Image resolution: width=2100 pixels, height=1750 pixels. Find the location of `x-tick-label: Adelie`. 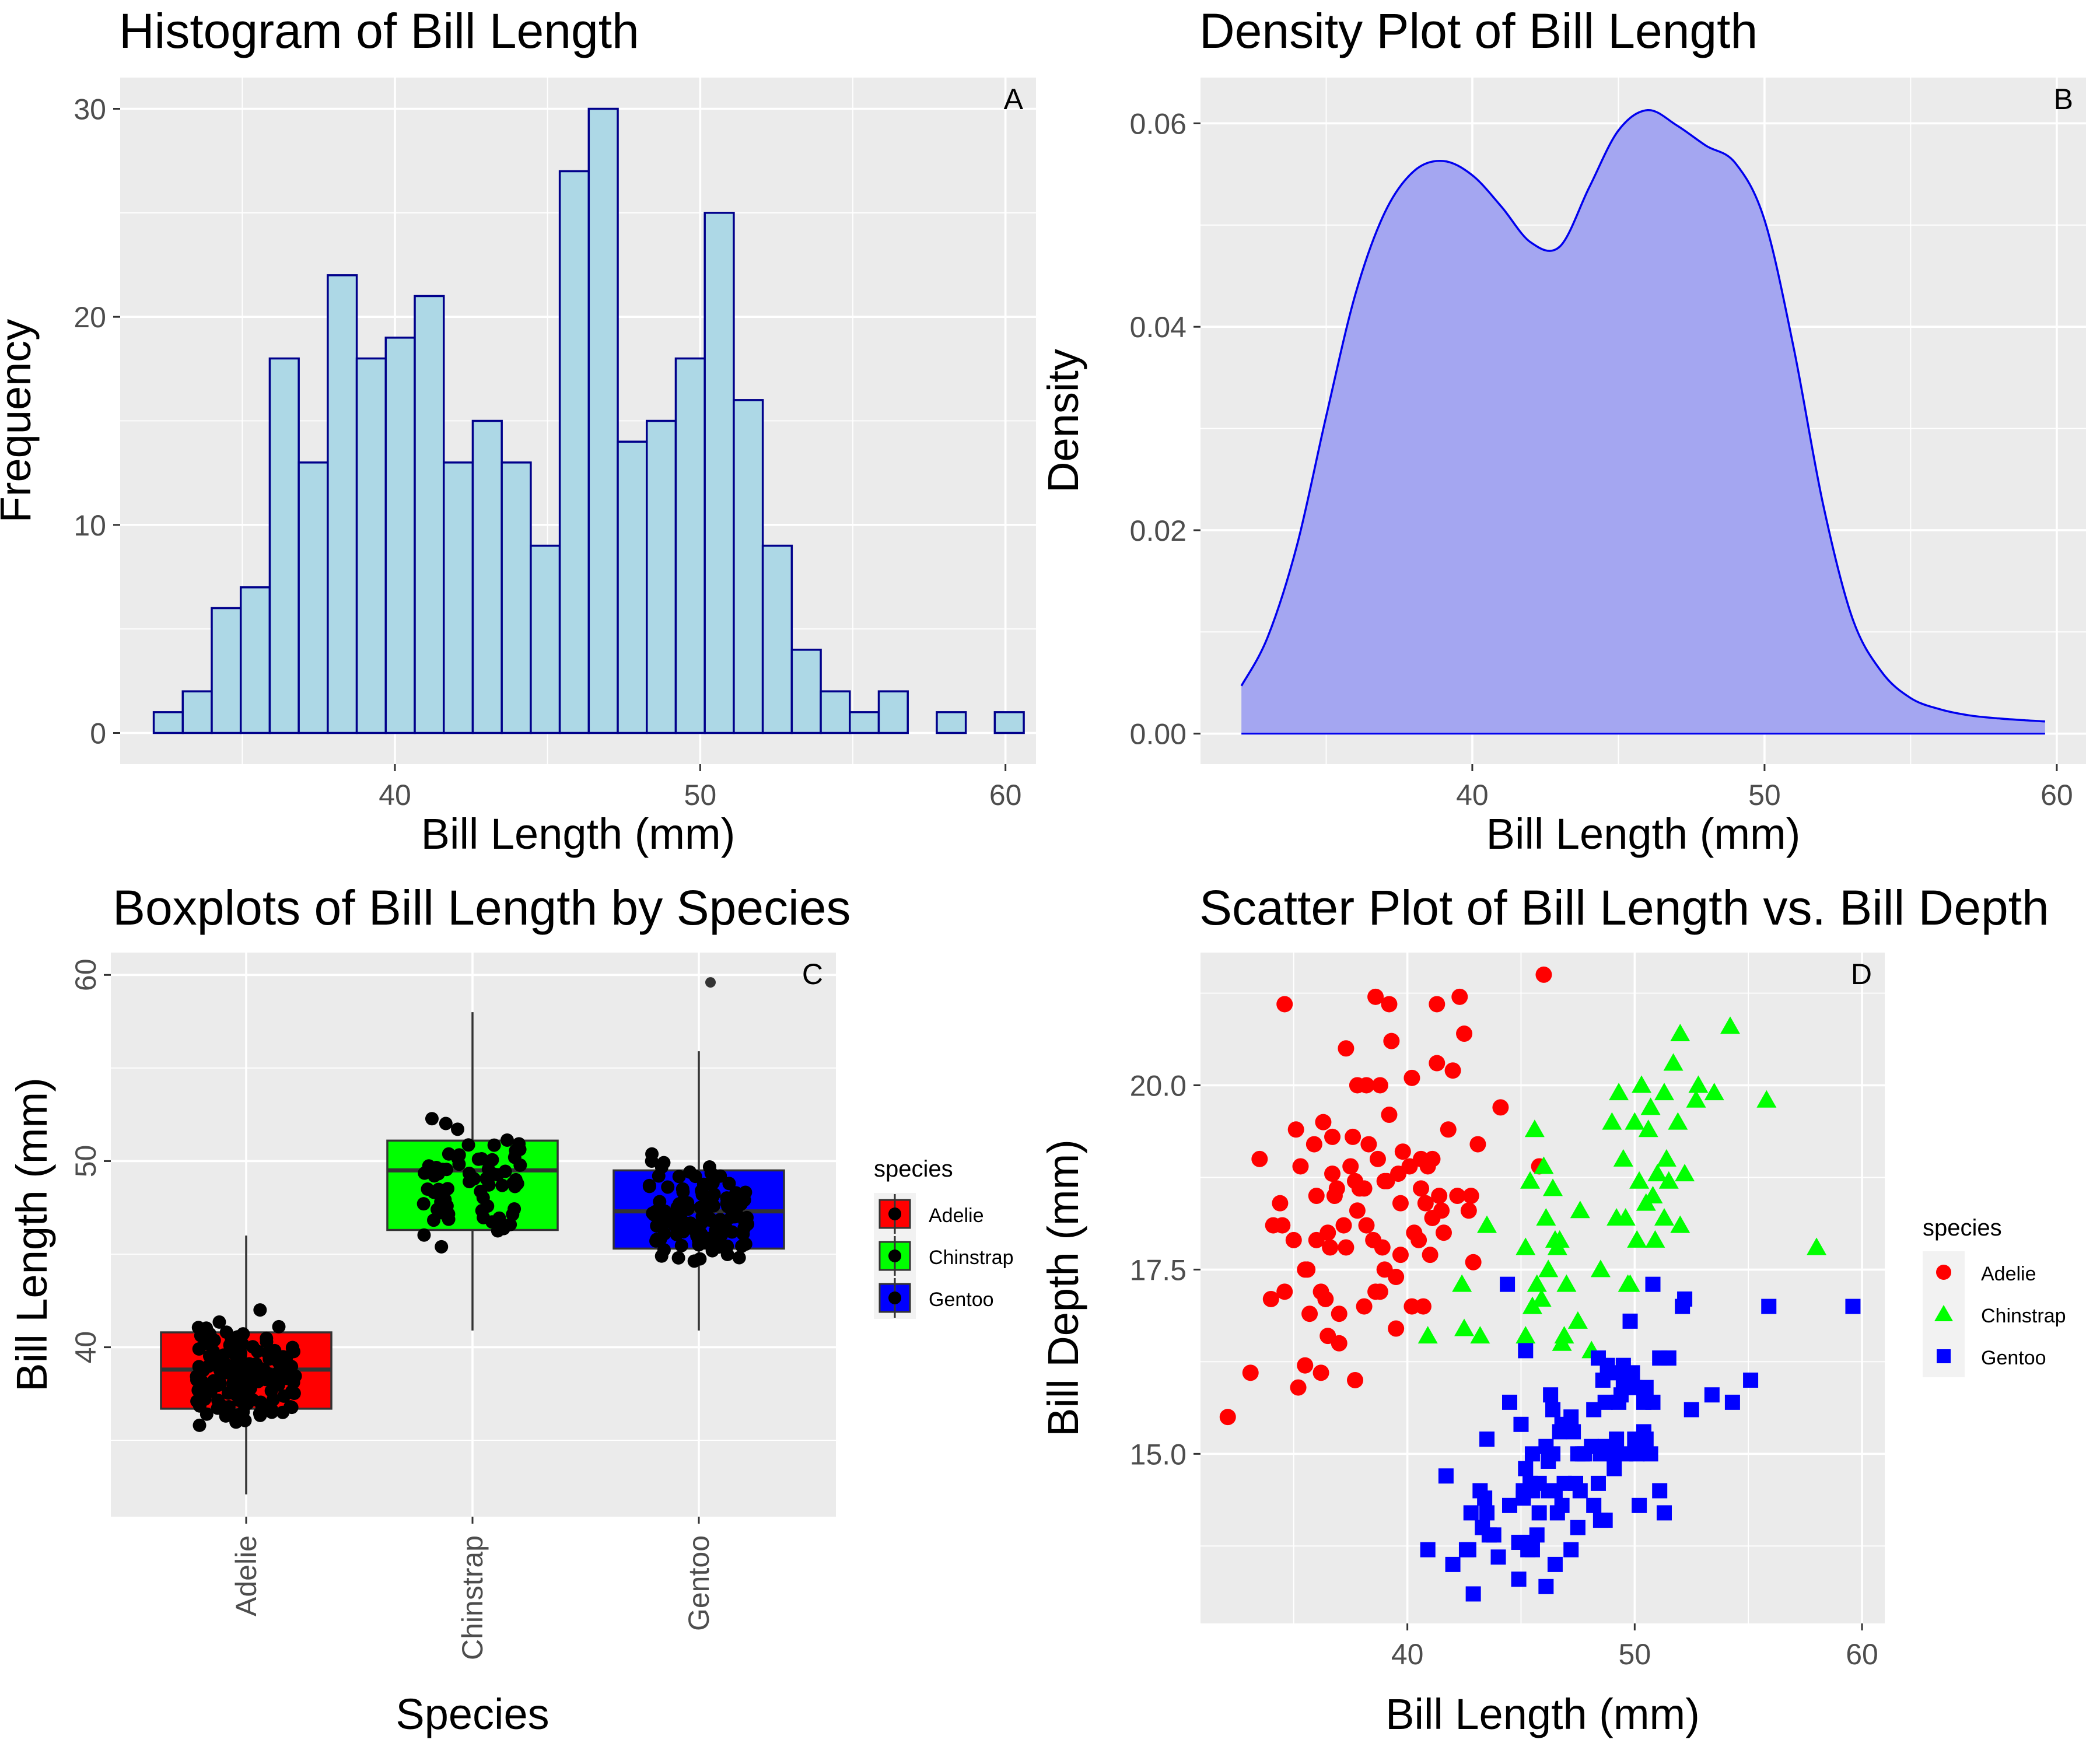

x-tick-label: Adelie is located at coordinates (246, 1575).